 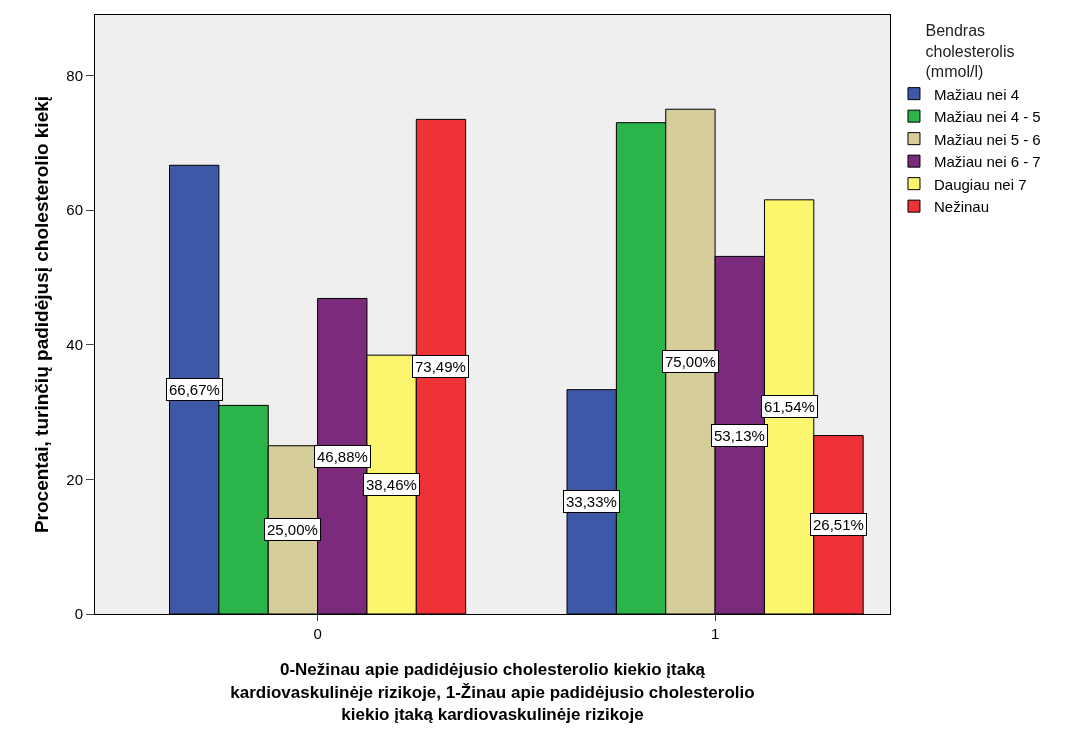 What do you see at coordinates (987, 161) in the screenshot?
I see `legend-label: Mažiau nei 6 - 7` at bounding box center [987, 161].